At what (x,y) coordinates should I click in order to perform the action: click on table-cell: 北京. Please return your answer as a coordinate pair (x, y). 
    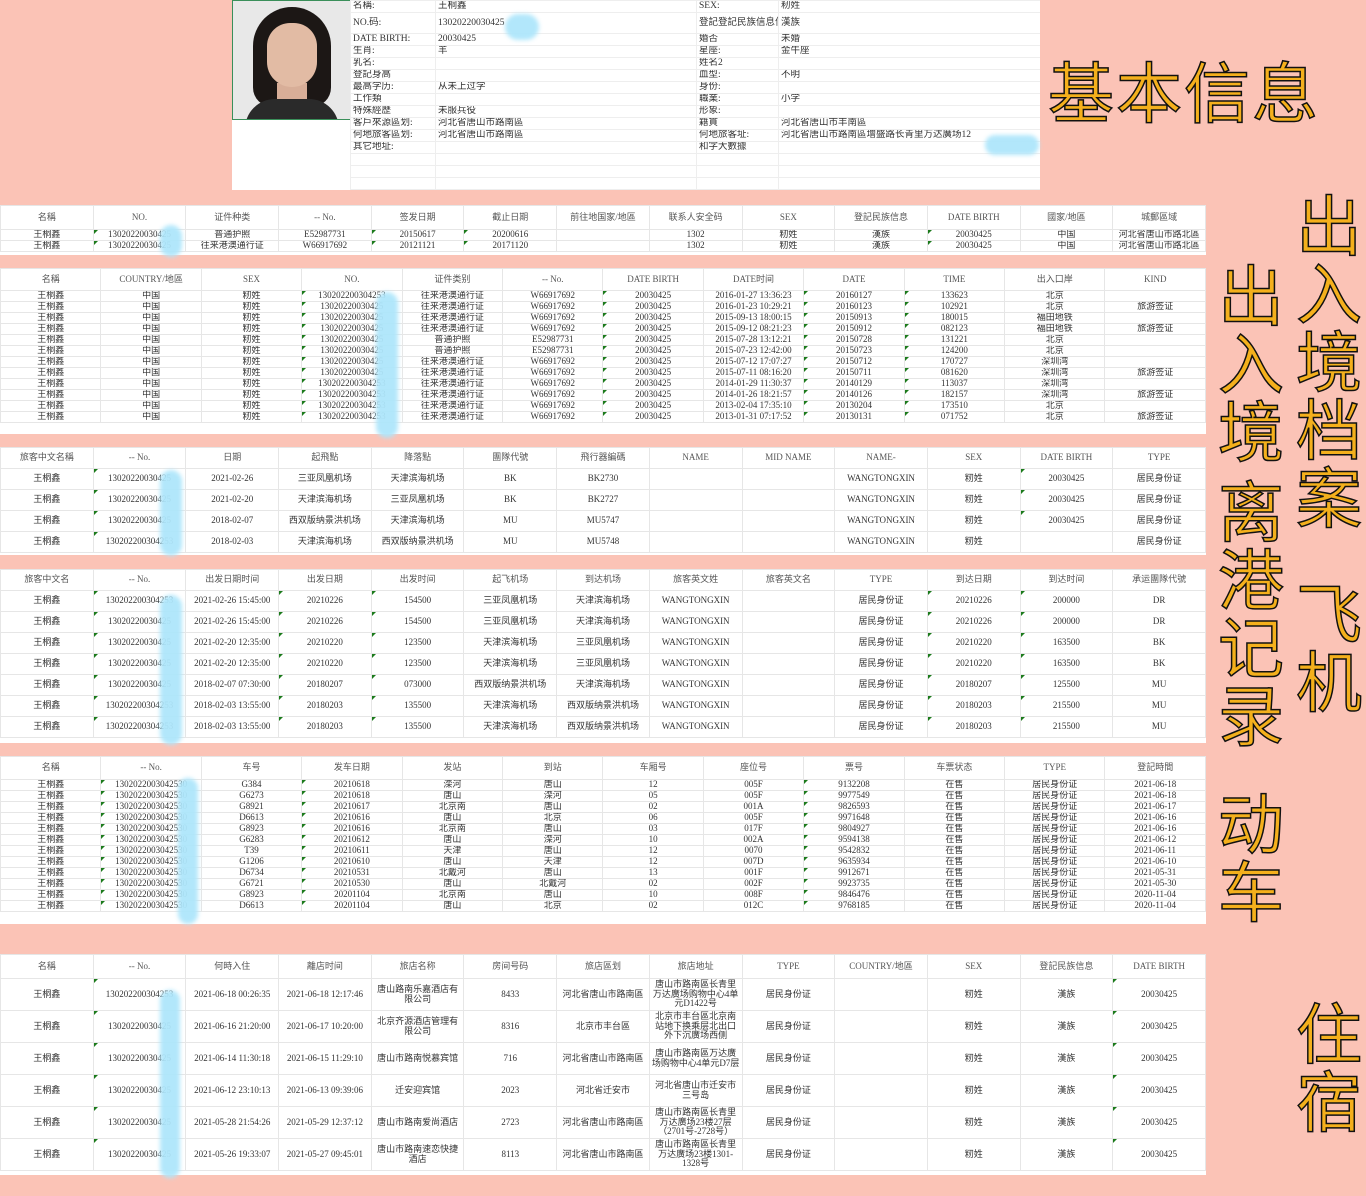
    Looking at the image, I should click on (1055, 340).